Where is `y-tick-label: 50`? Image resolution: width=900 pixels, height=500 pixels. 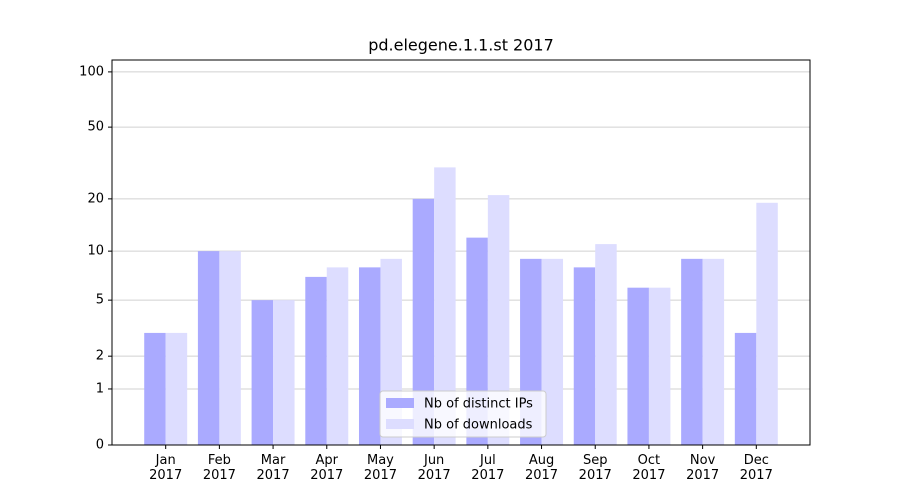 y-tick-label: 50 is located at coordinates (95, 127).